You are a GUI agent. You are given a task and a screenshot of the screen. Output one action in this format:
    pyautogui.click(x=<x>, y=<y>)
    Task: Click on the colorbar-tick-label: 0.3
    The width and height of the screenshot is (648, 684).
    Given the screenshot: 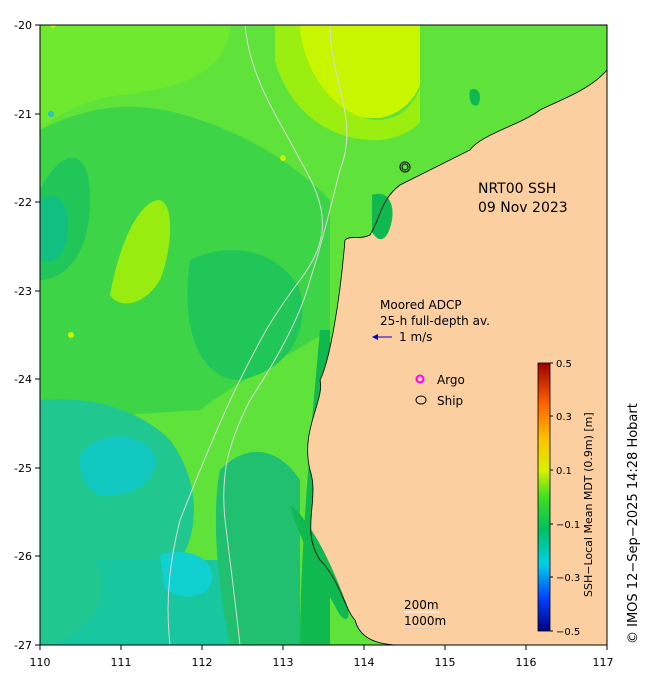 What is the action you would take?
    pyautogui.click(x=564, y=417)
    